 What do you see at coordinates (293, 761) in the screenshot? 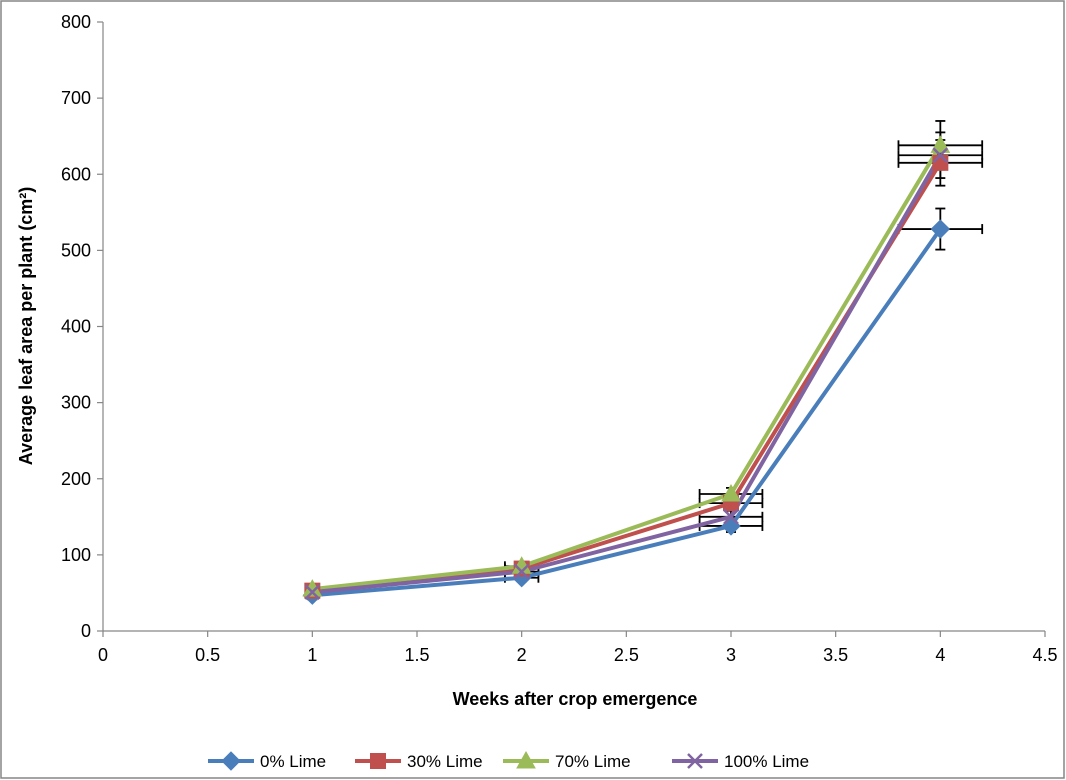
I see `legend-label: 0% Lime` at bounding box center [293, 761].